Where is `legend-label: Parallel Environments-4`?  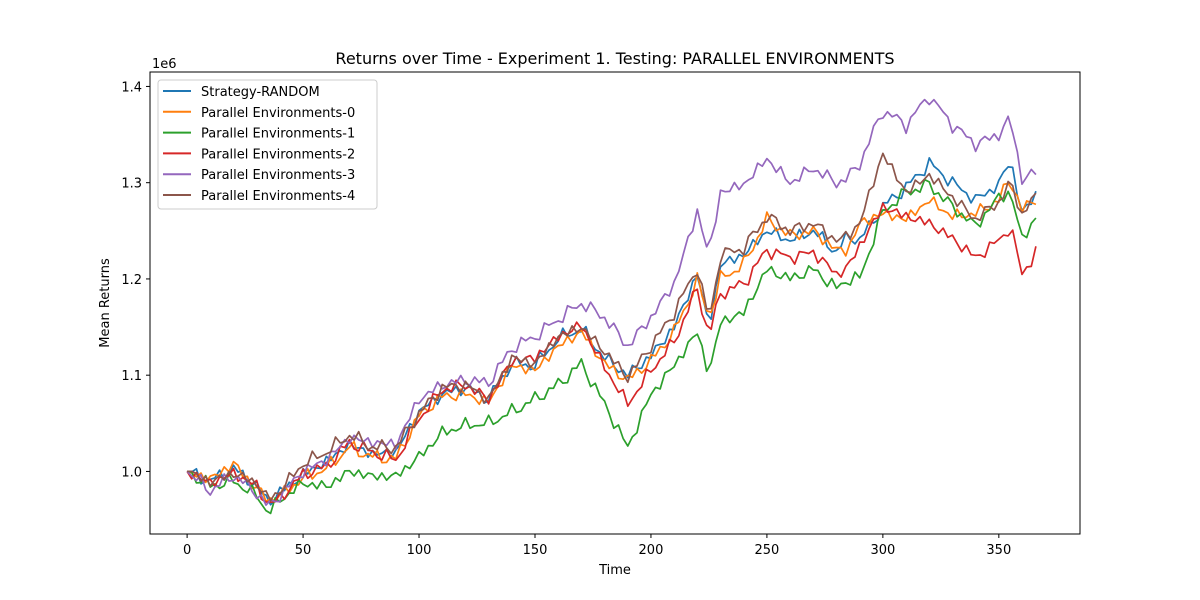
legend-label: Parallel Environments-4 is located at coordinates (278, 196).